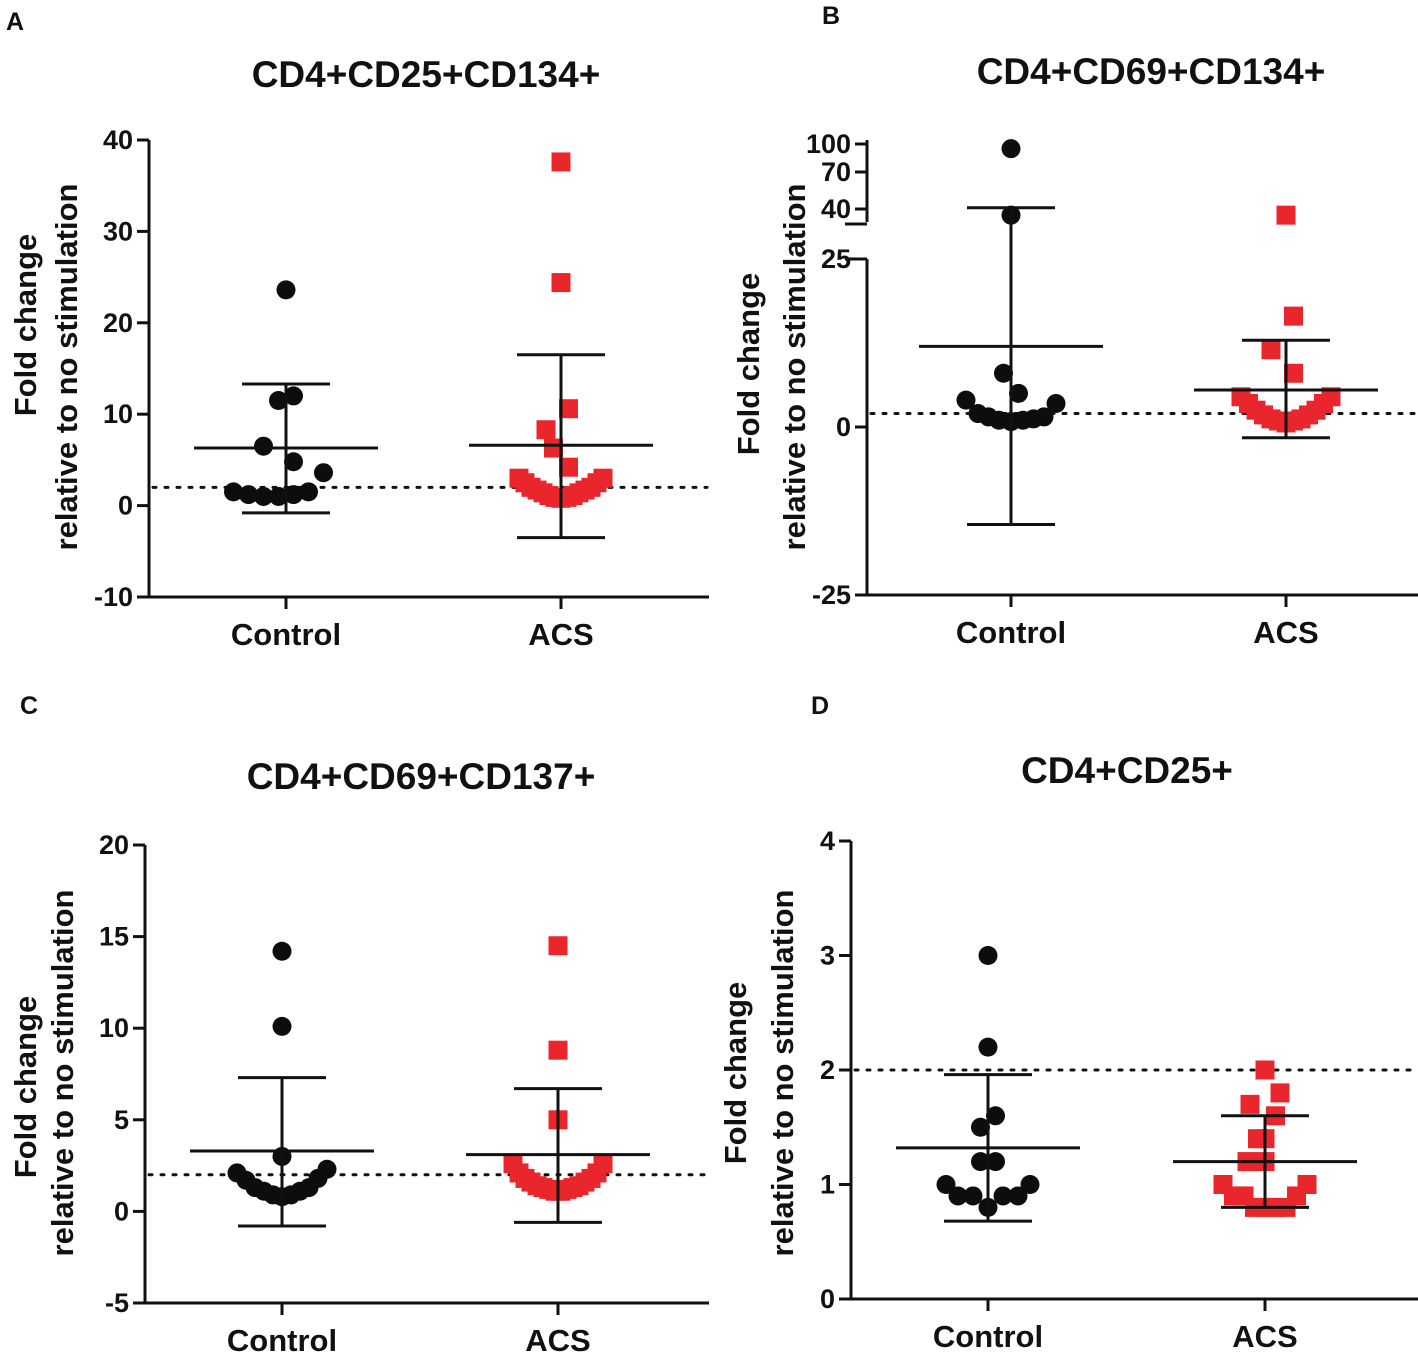  What do you see at coordinates (836, 259) in the screenshot?
I see `y-tick-label: 25` at bounding box center [836, 259].